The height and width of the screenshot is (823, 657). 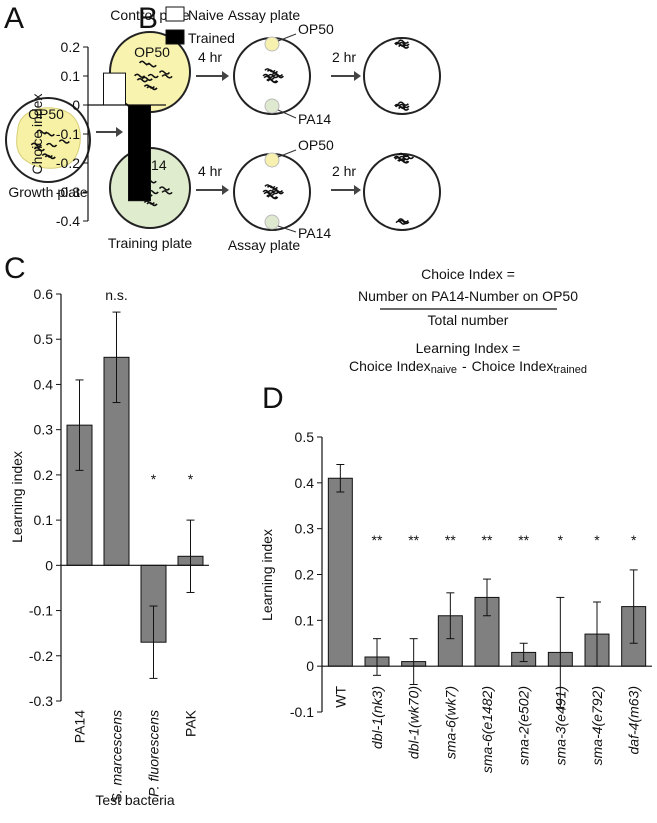 What do you see at coordinates (464, 366) in the screenshot?
I see `formula-op: -` at bounding box center [464, 366].